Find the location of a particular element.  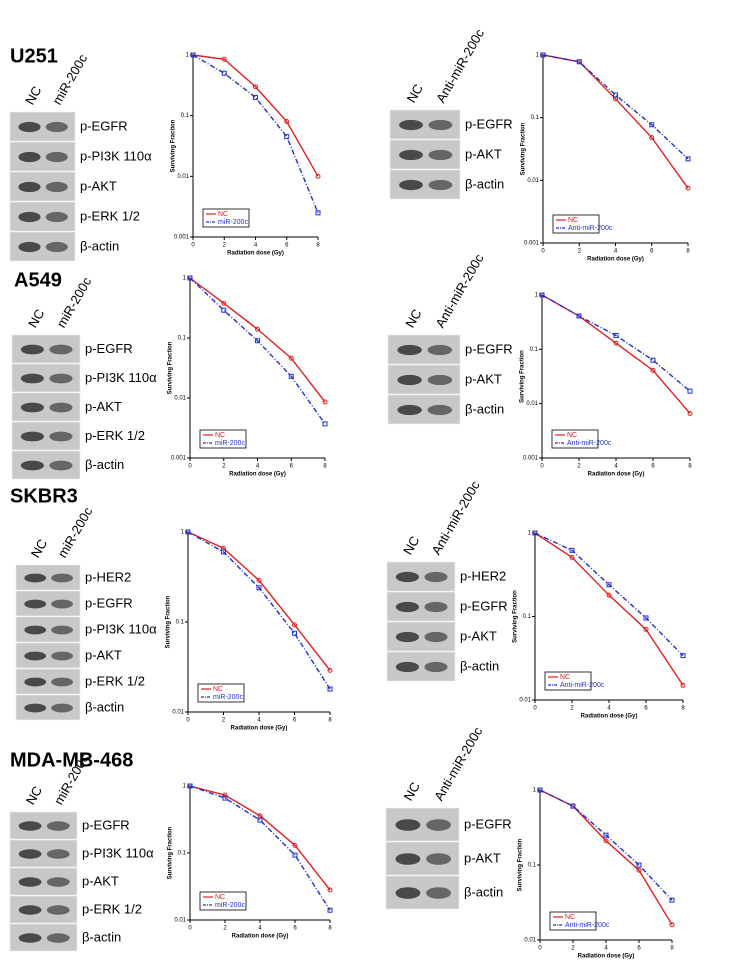

cell-line-title: SKBR3 is located at coordinates (44, 496).